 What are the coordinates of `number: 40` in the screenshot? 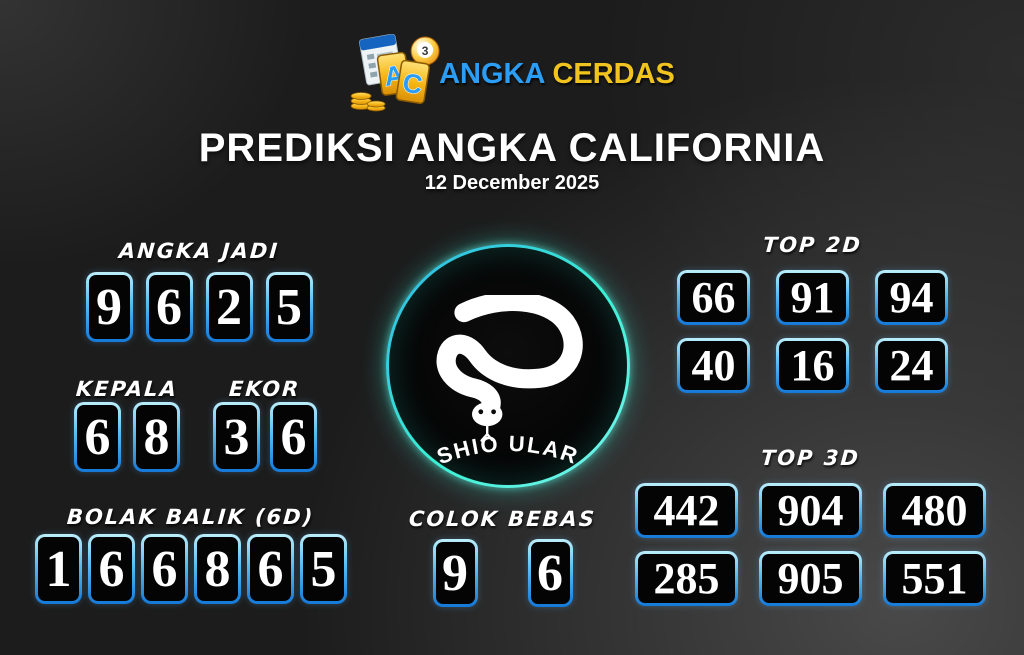 It's located at (713, 365).